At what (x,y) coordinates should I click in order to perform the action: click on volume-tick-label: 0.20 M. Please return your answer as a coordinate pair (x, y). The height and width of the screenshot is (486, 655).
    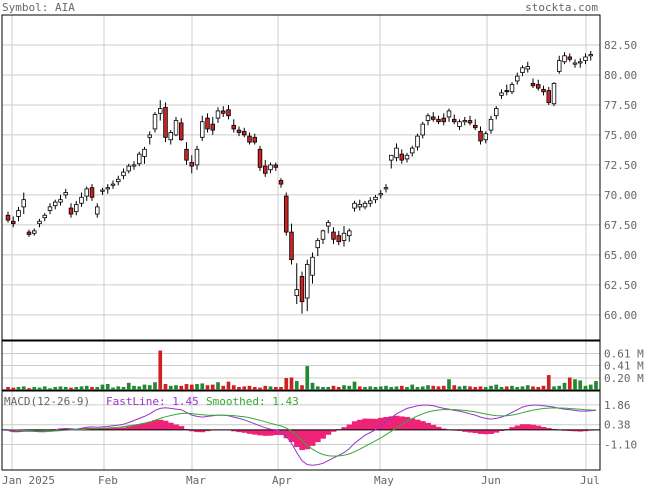
    Looking at the image, I should click on (624, 378).